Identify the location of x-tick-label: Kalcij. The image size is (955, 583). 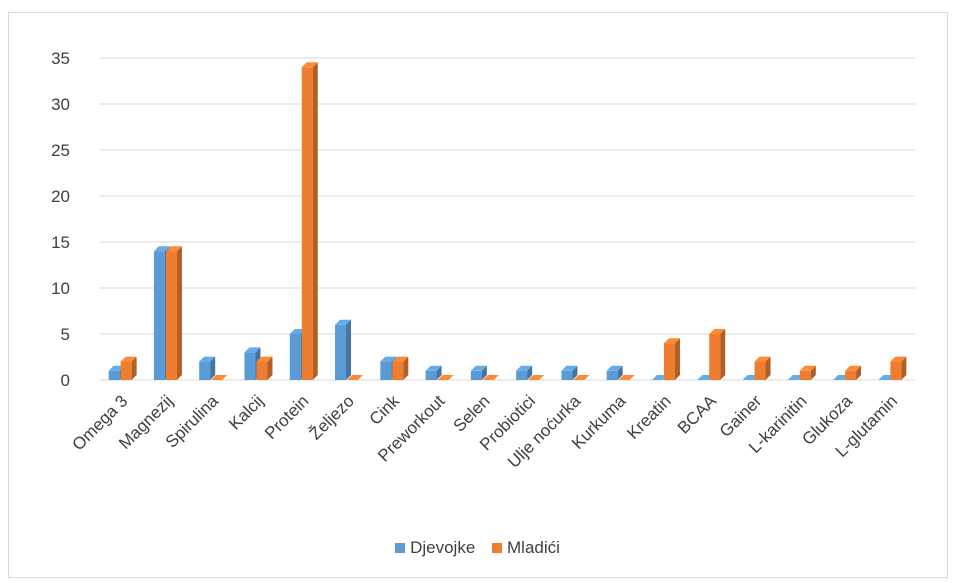
(246, 412).